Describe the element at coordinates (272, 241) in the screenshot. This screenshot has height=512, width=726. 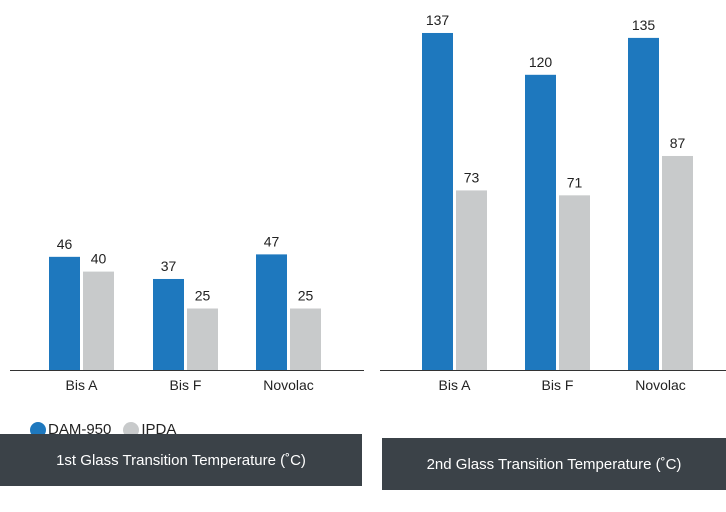
I see `data-label-1-novolac-dam-950: 47` at that location.